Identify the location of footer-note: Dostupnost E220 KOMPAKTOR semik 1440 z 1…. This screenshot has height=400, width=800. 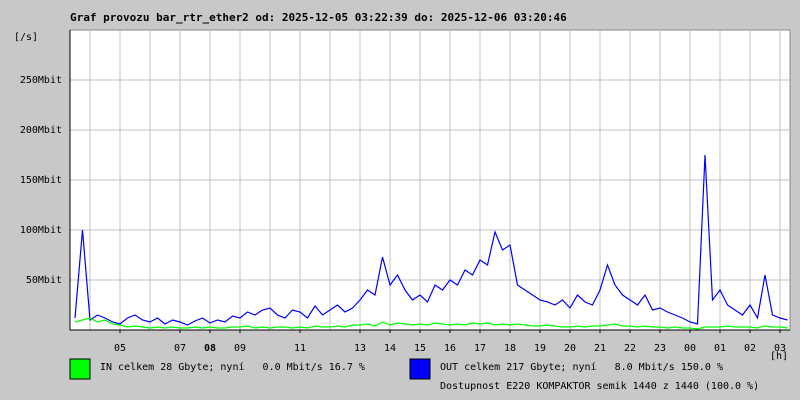
(599, 386).